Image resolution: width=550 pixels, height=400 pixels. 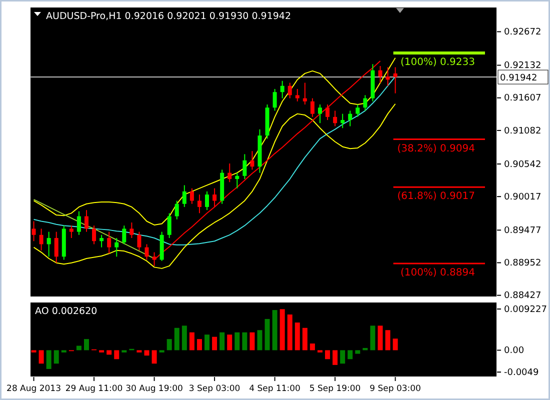 What do you see at coordinates (437, 272) in the screenshot?
I see `ref-line-label: (100%) 0.8894` at bounding box center [437, 272].